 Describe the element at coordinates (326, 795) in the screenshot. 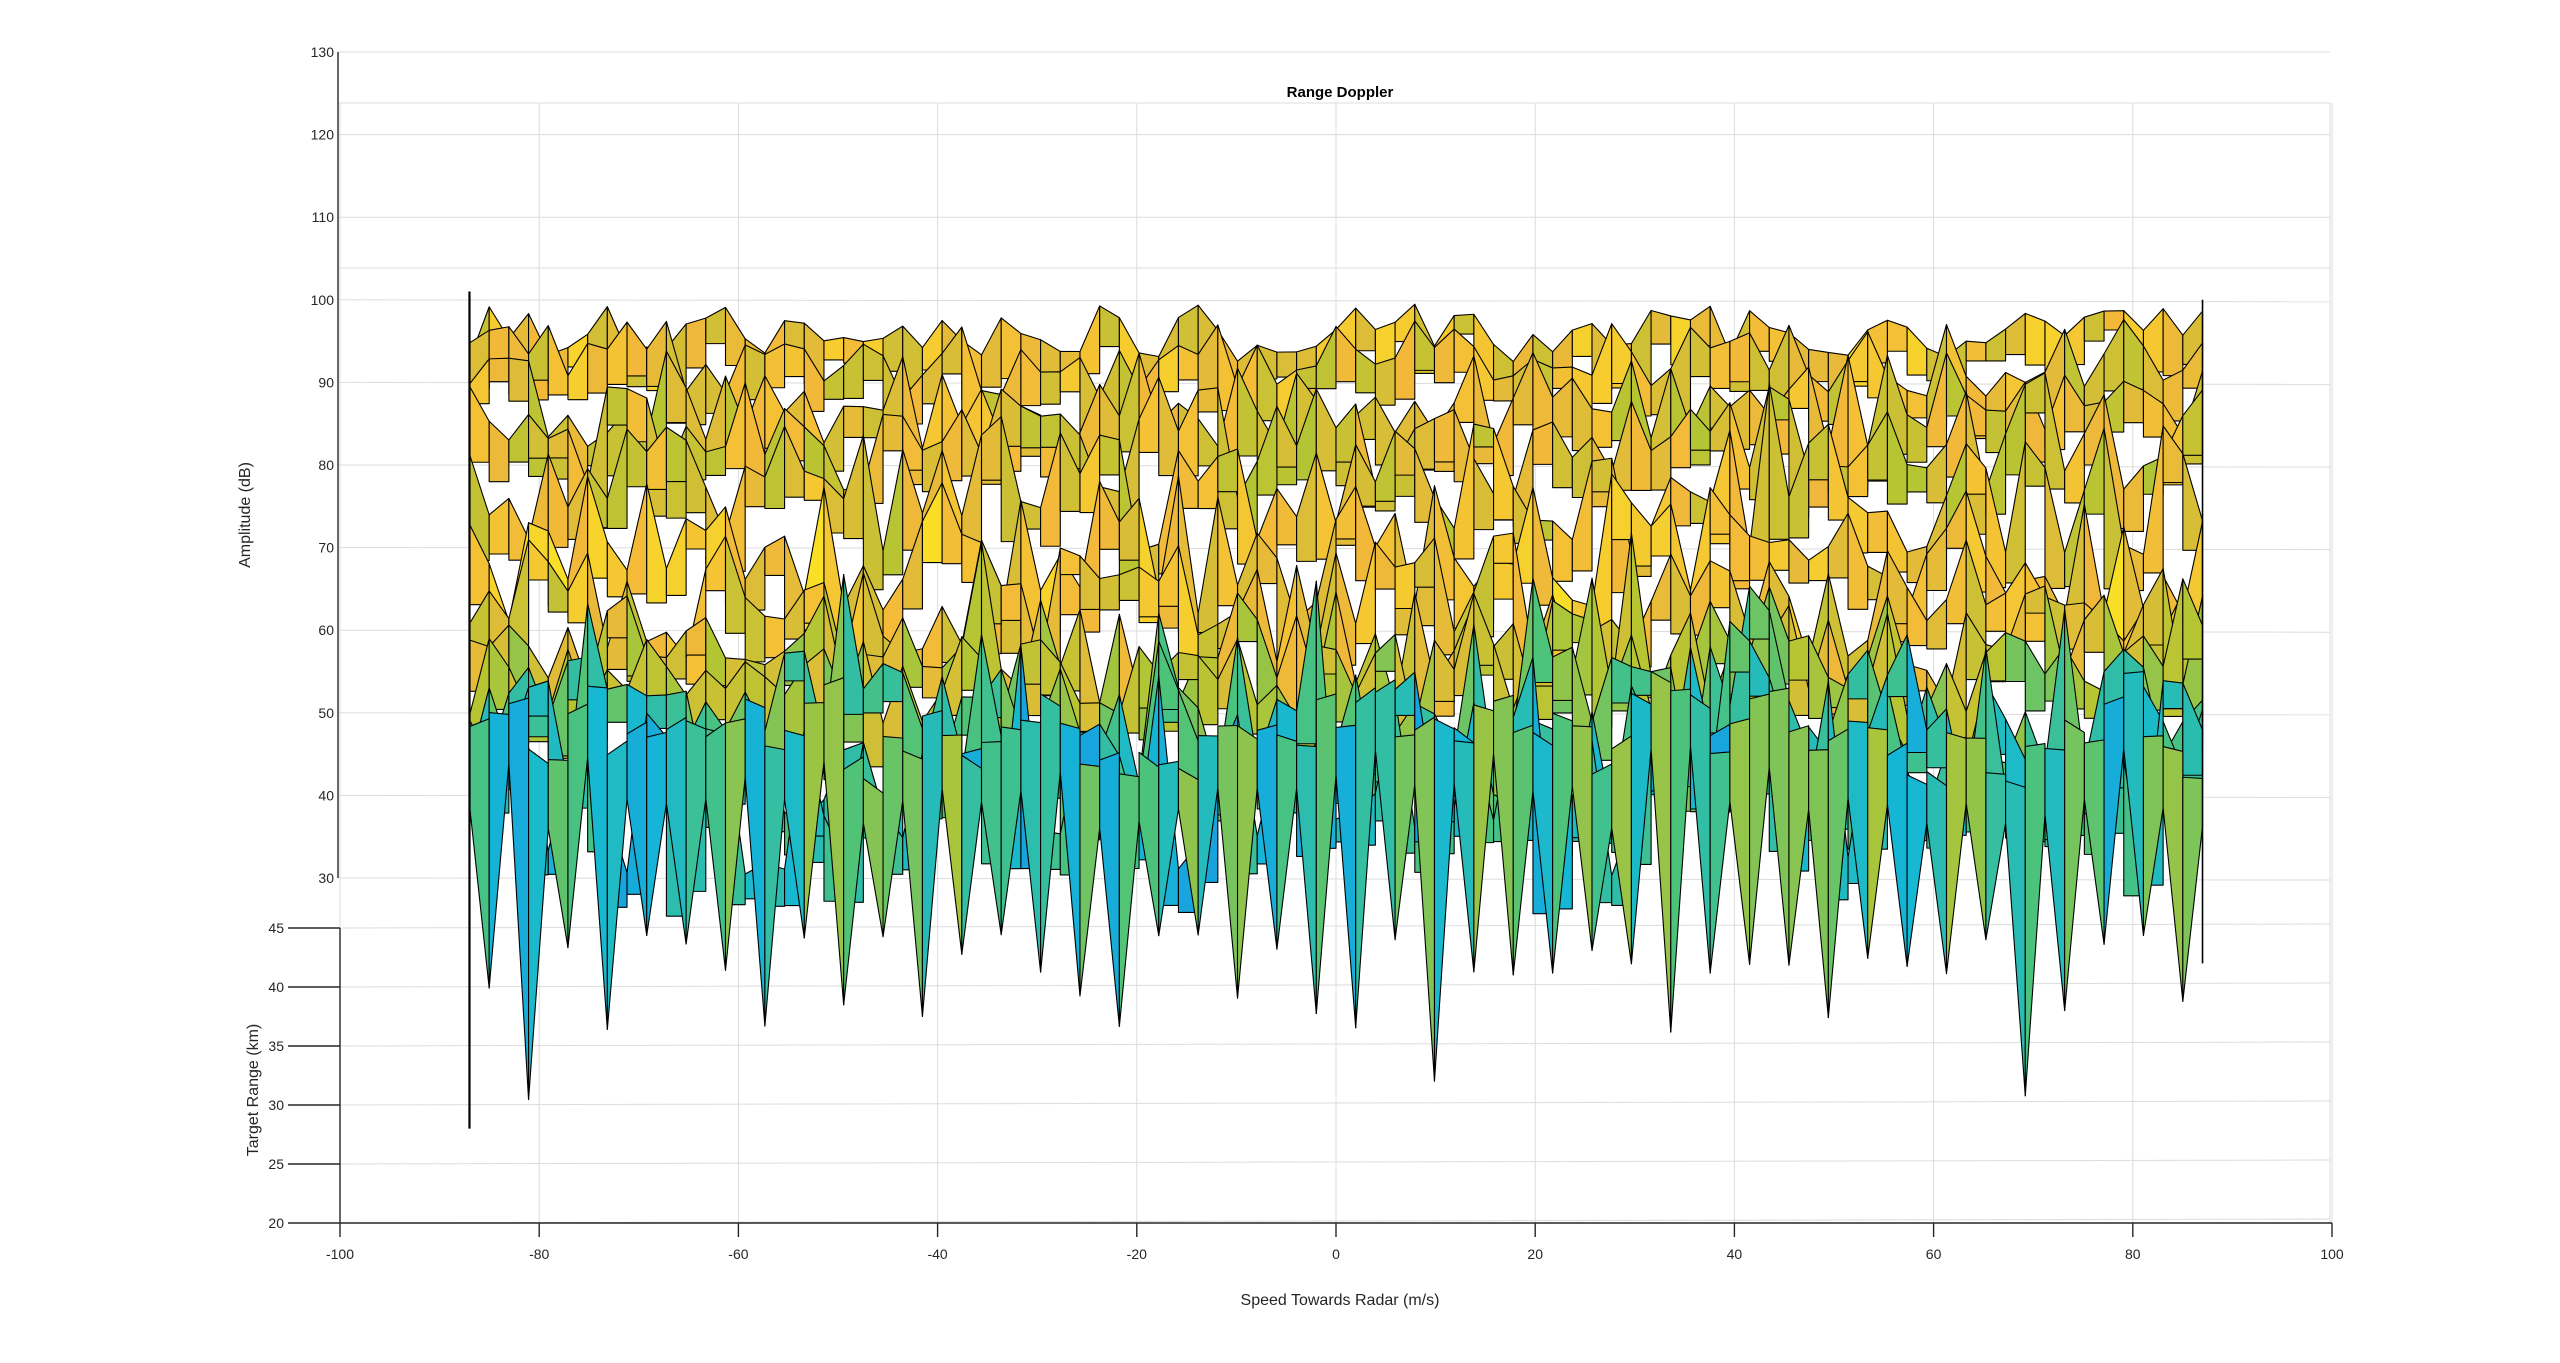

I see `z-tick-label: 40` at that location.